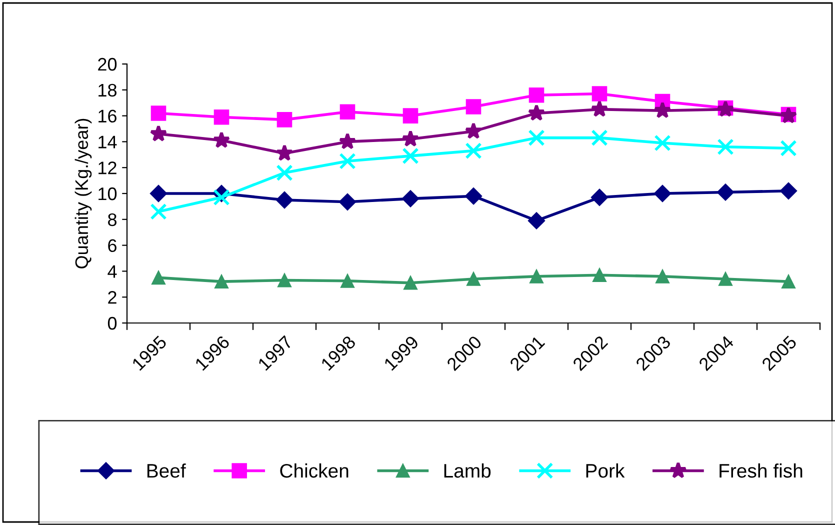  I want to click on y-tick-label: 12, so click(107, 168).